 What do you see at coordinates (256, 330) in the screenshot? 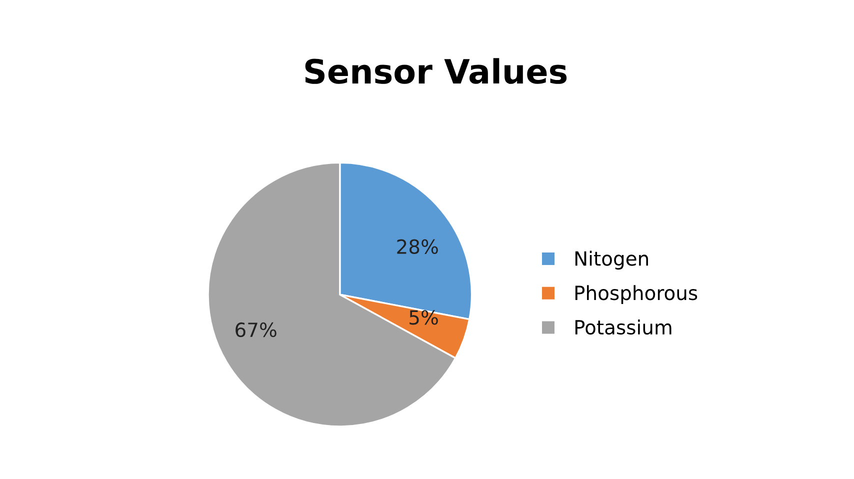
I see `data-label: 67%` at bounding box center [256, 330].